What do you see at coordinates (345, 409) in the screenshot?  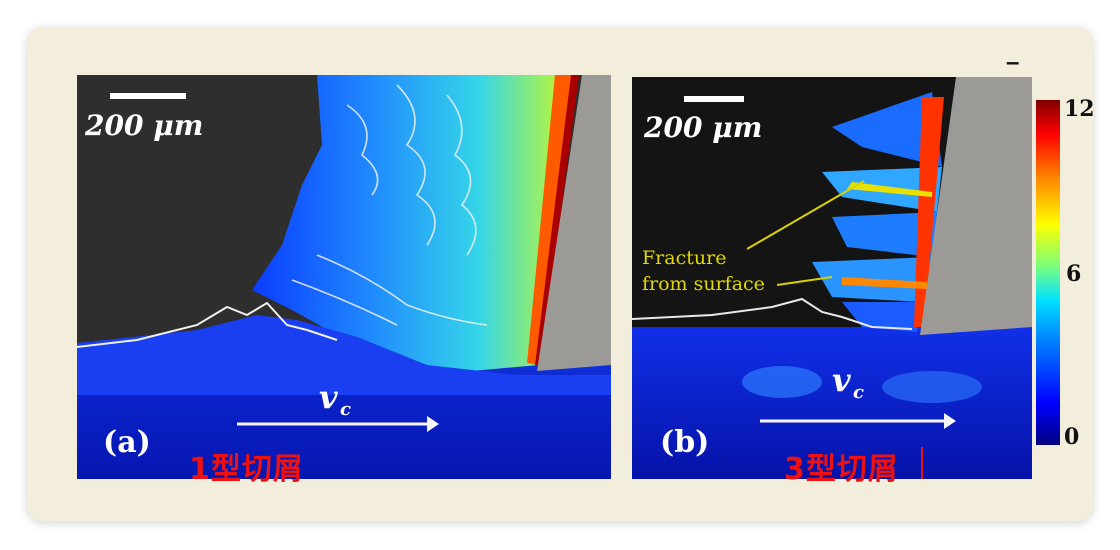 I see `velocity-subscript-a: c` at bounding box center [345, 409].